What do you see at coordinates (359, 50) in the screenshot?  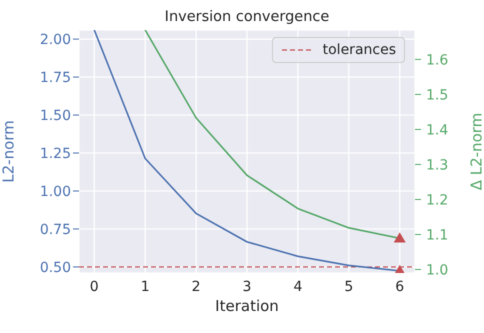 I see `legend-label: tolerances` at bounding box center [359, 50].